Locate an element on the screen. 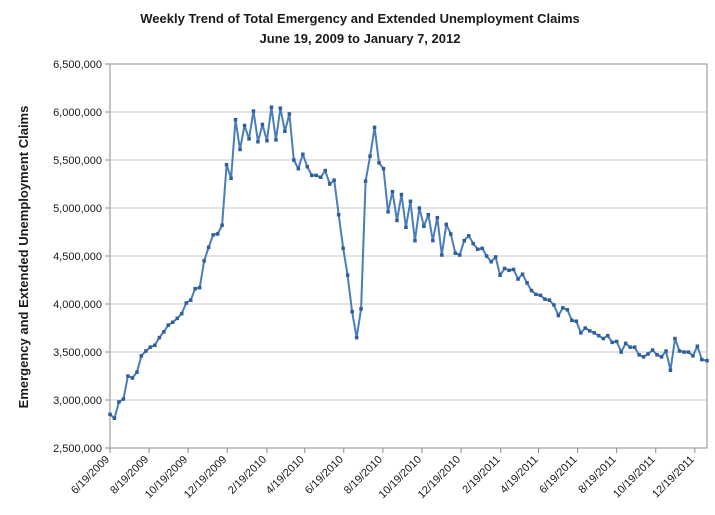 This screenshot has width=715, height=515. chart-subtitle: June 19, 2009 to January 7, 2012 is located at coordinates (360, 38).